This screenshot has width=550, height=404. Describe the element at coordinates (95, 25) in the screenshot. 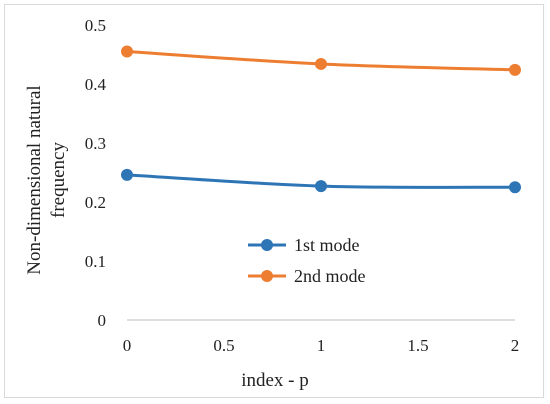

I see `y-tick-label: 0.5` at that location.